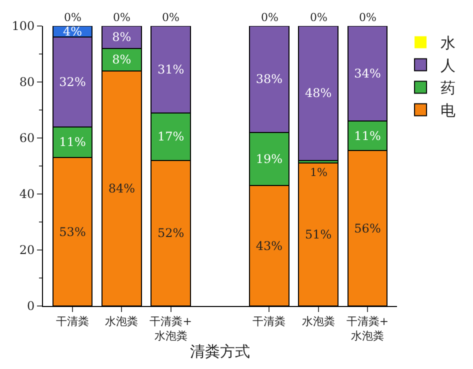 The image size is (473, 369). Describe the element at coordinates (220, 351) in the screenshot. I see `x-axis-title: 清粪方式` at that location.